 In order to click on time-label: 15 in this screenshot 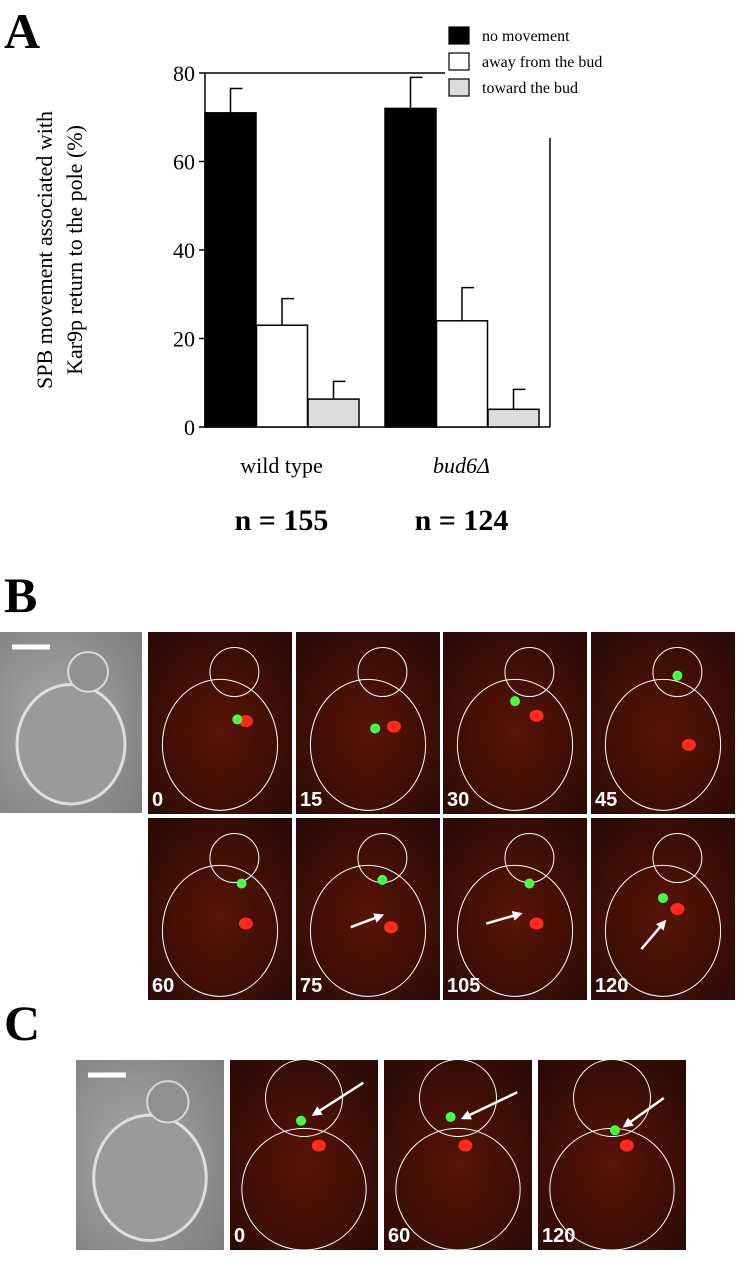, I will do `click(311, 800)`.